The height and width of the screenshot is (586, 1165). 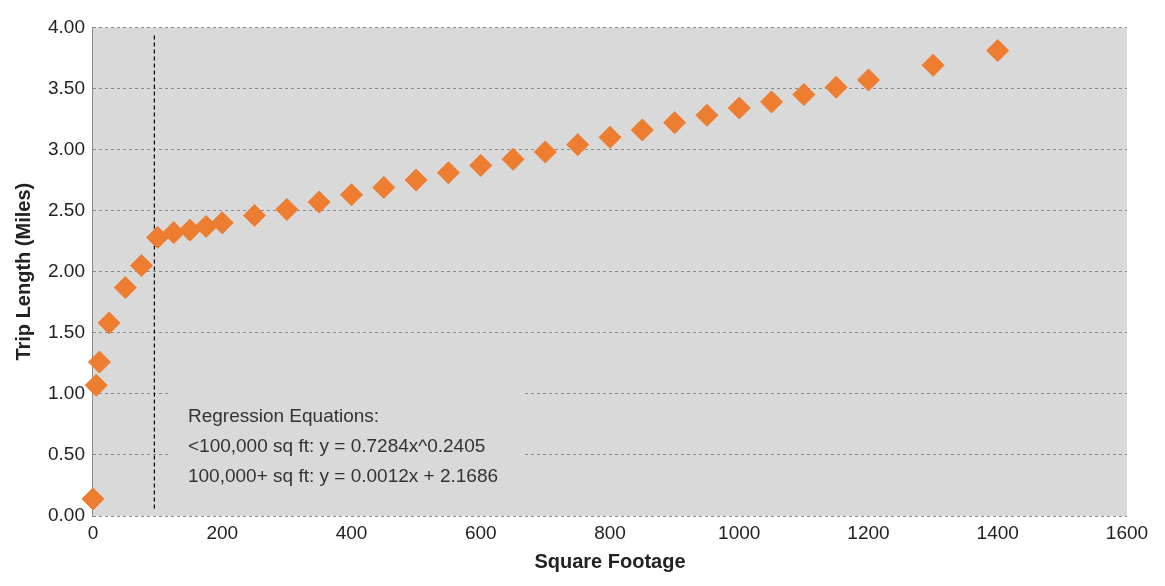 What do you see at coordinates (22, 271) in the screenshot?
I see `y-axis-title: Trip Length (Miles)` at bounding box center [22, 271].